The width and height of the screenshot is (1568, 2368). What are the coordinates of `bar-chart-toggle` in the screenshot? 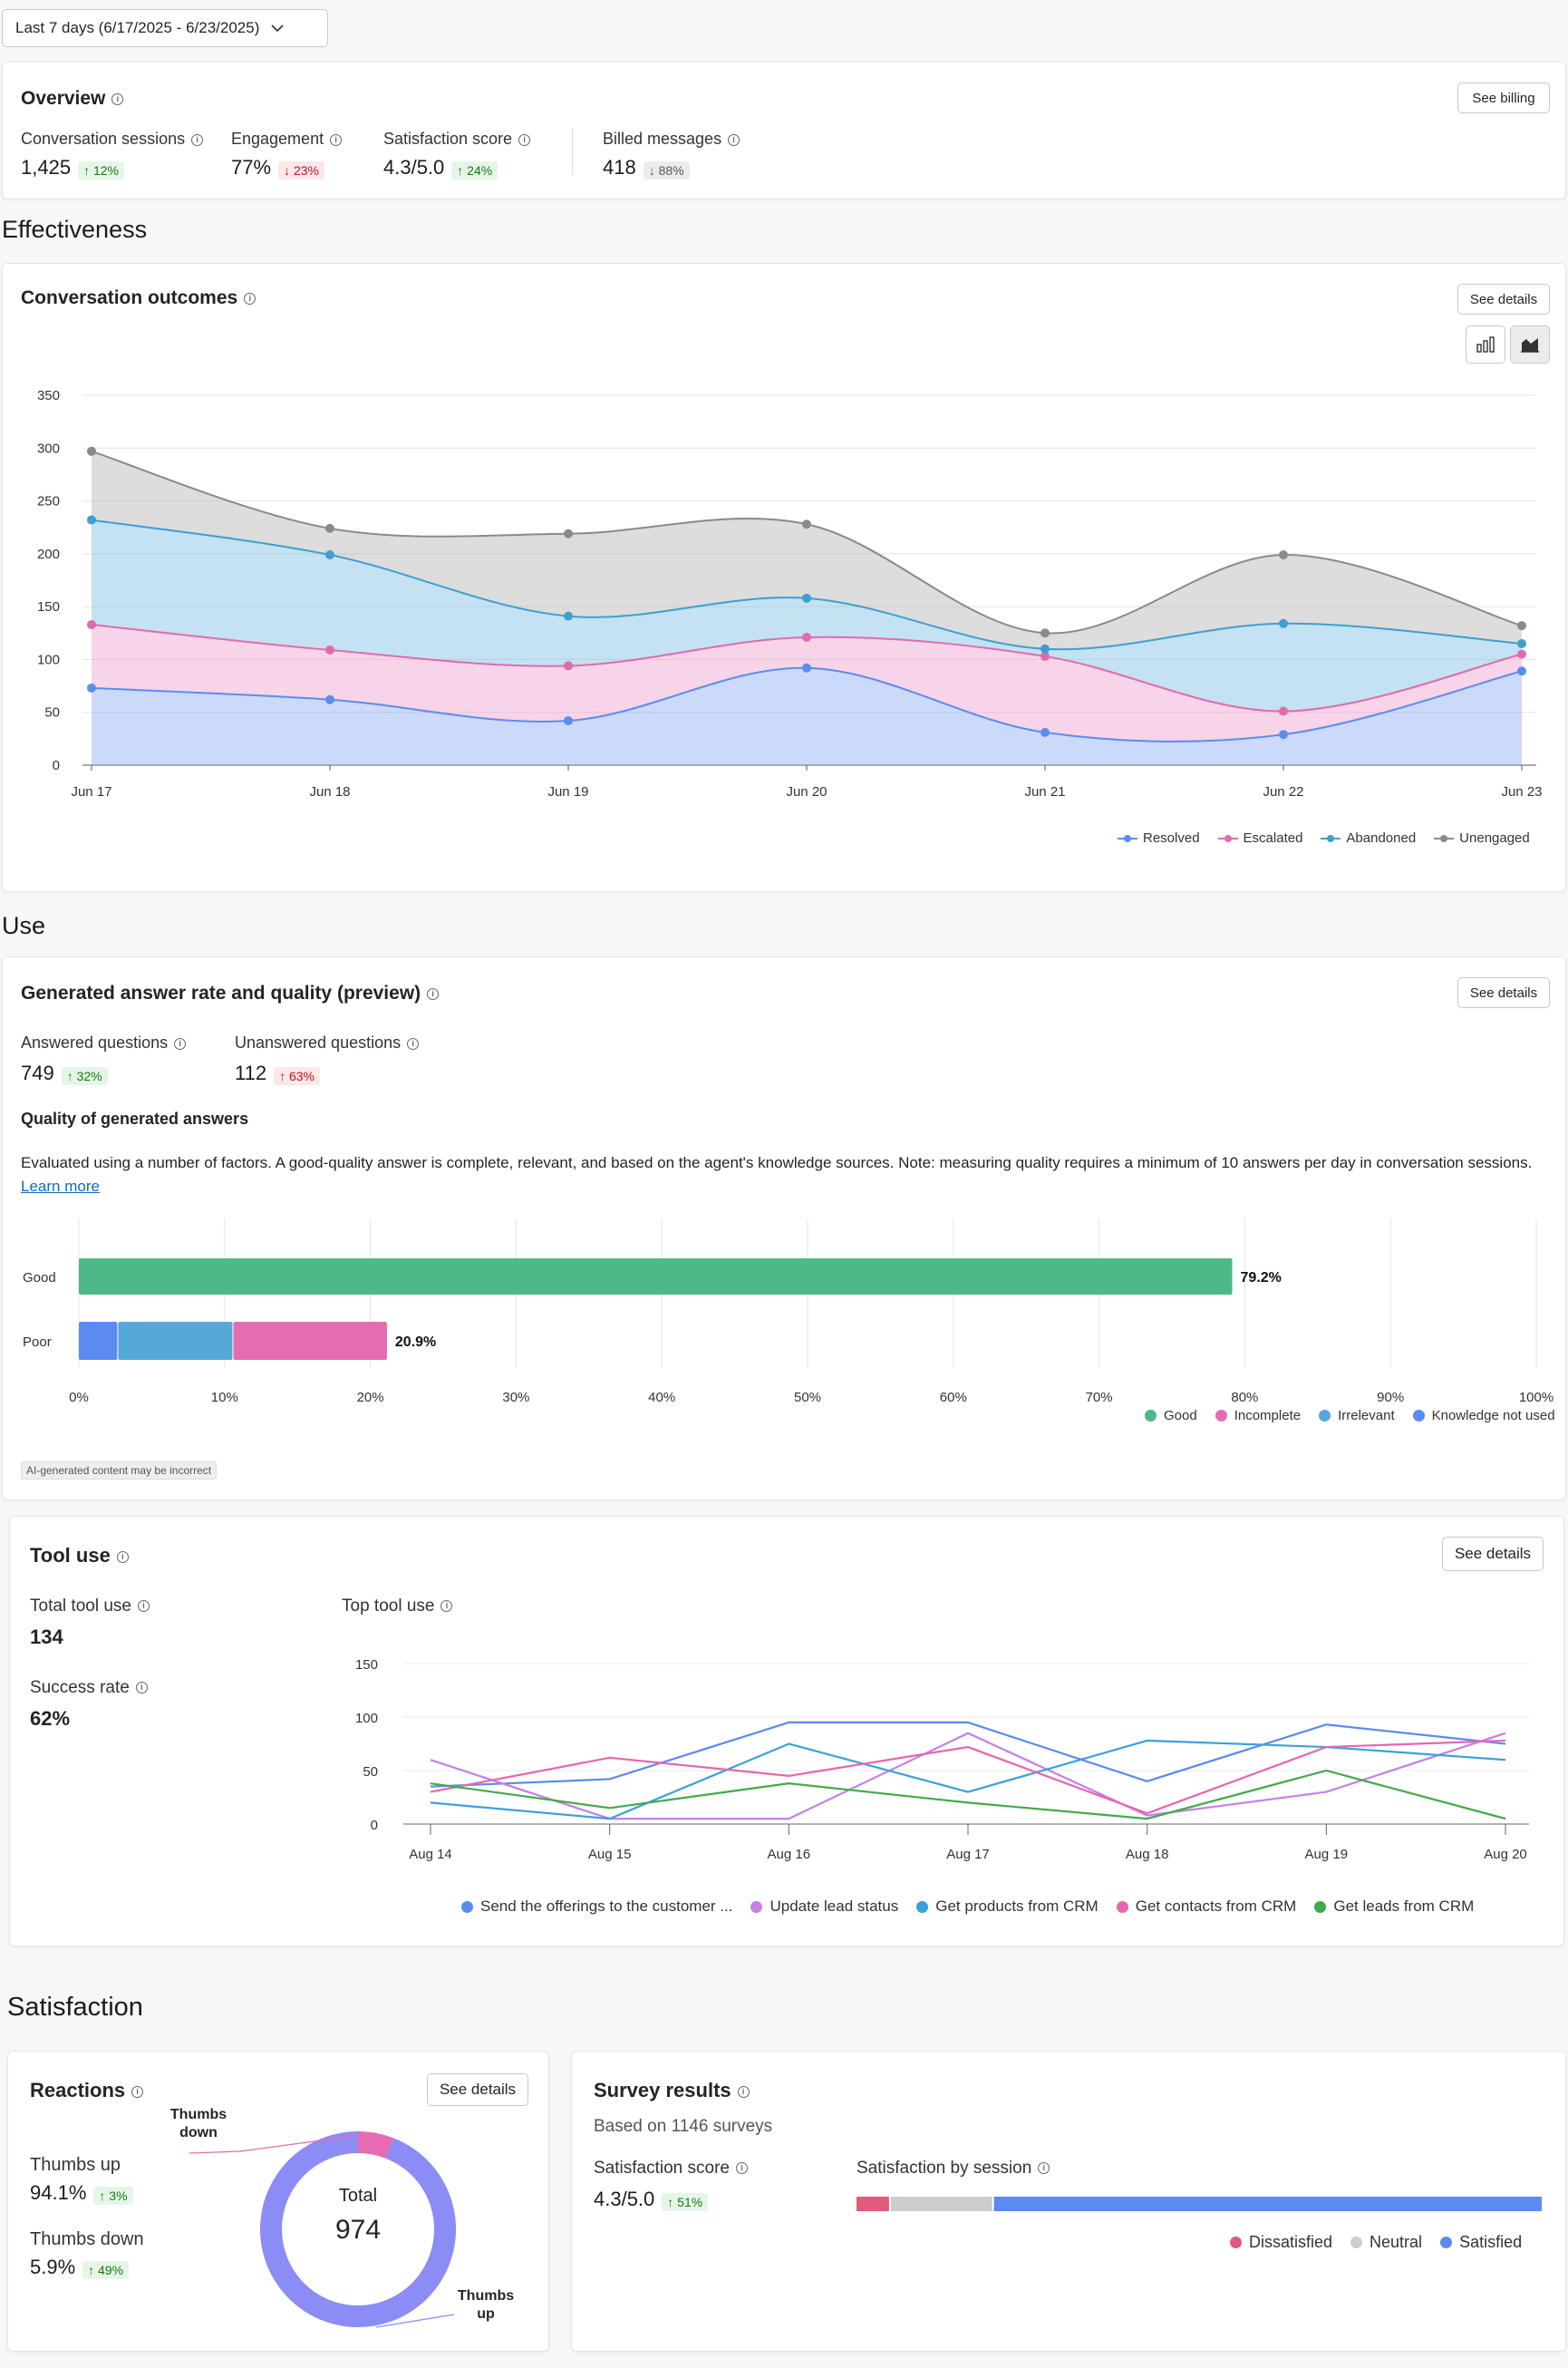 It's located at (1485, 344).